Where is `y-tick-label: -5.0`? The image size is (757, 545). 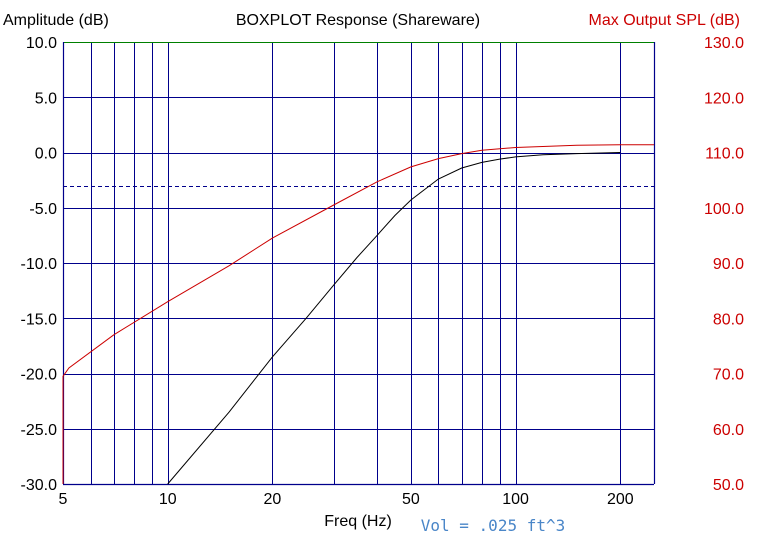 y-tick-label: -5.0 is located at coordinates (43, 209).